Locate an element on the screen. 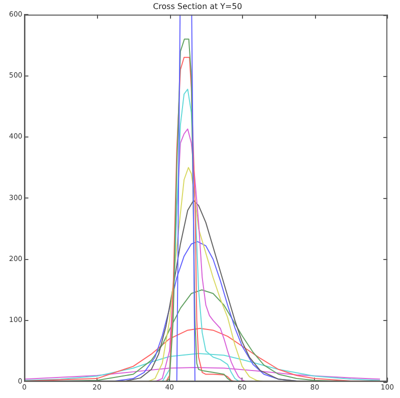 This screenshot has height=398, width=400. chart-title: Cross Section at Y=50 is located at coordinates (197, 6).